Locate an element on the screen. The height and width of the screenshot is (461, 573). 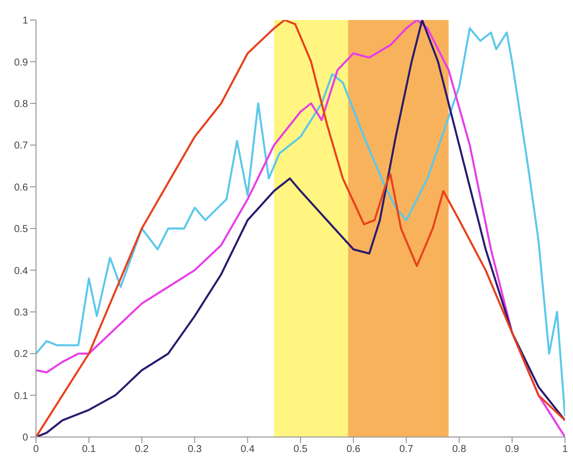
y-tick-label: 0.9 is located at coordinates (21, 62).